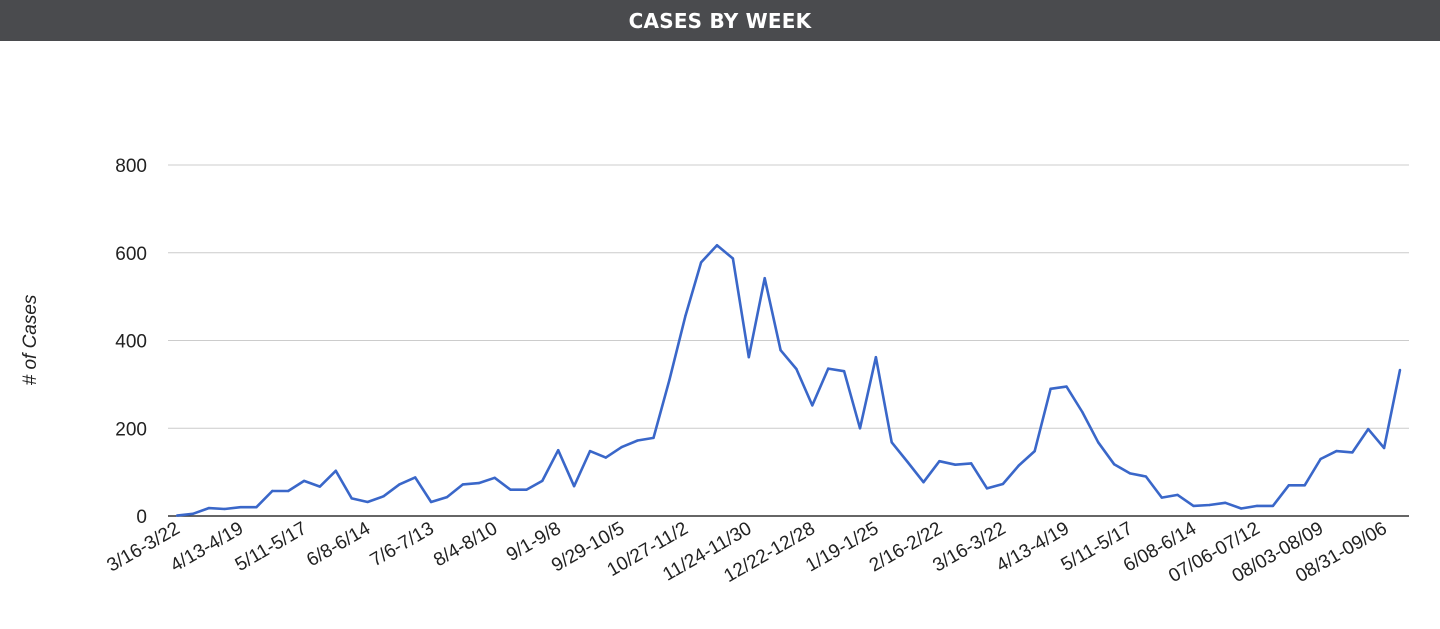 The image size is (1440, 629). I want to click on y-tick-label: 0, so click(141, 517).